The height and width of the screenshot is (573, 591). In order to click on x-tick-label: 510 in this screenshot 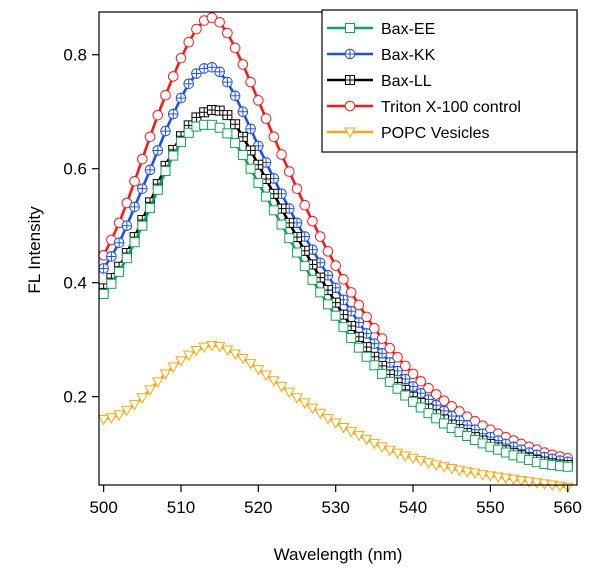, I will do `click(181, 507)`.